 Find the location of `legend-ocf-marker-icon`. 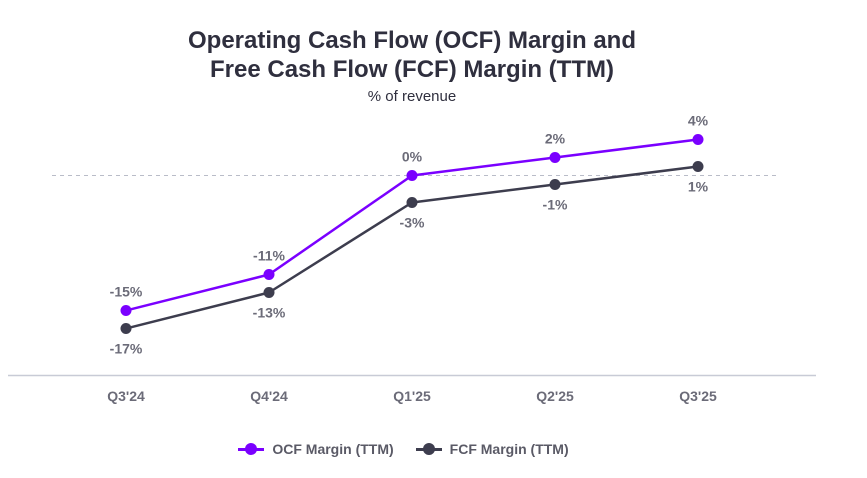

legend-ocf-marker-icon is located at coordinates (251, 449).